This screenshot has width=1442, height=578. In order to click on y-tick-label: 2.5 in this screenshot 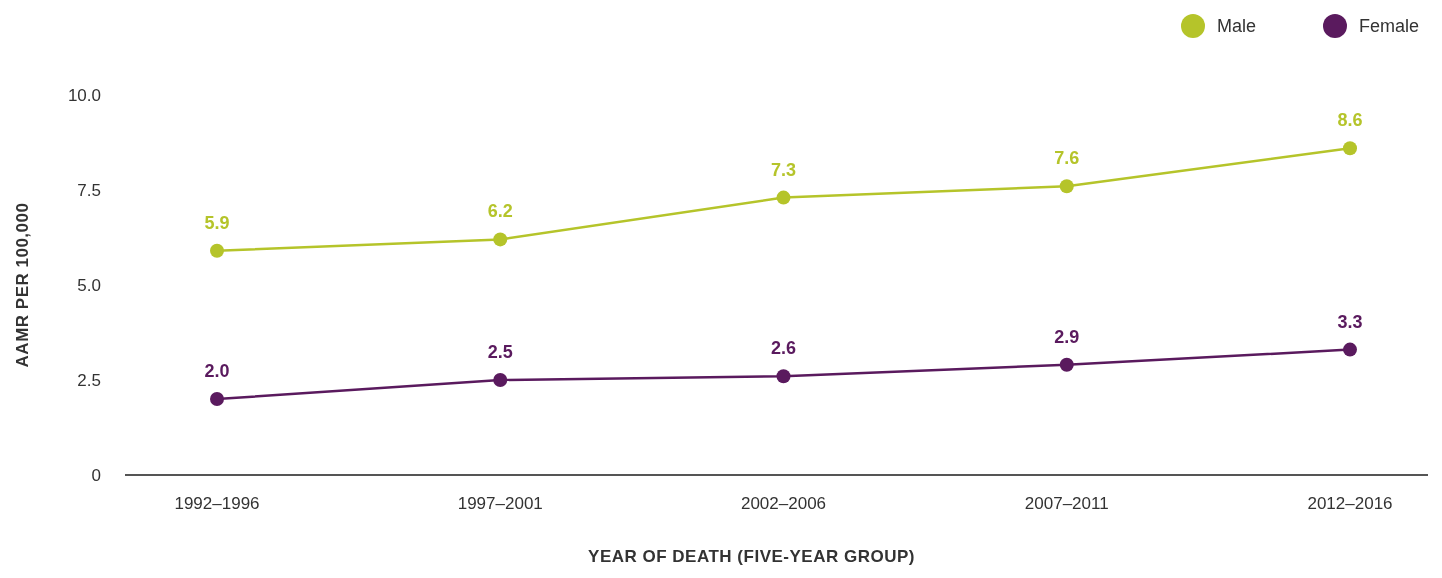, I will do `click(89, 380)`.